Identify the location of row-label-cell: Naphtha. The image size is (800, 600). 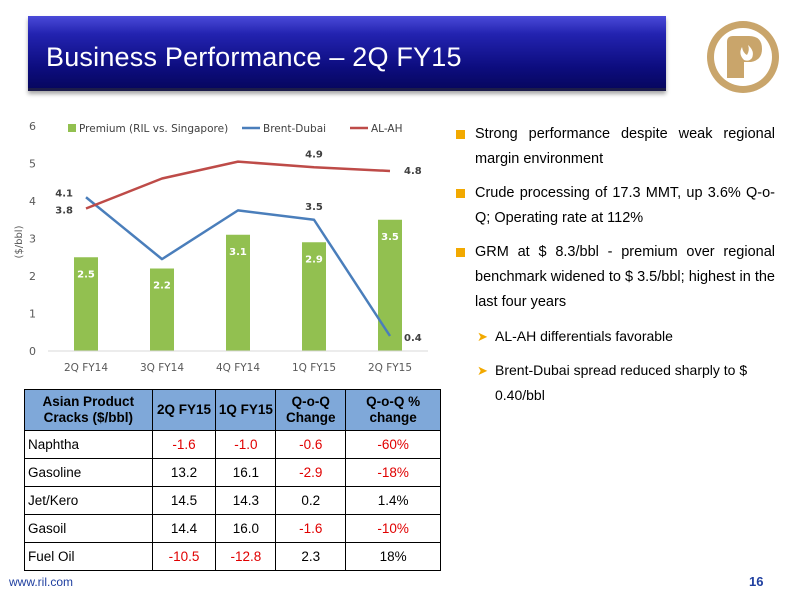
(88, 444).